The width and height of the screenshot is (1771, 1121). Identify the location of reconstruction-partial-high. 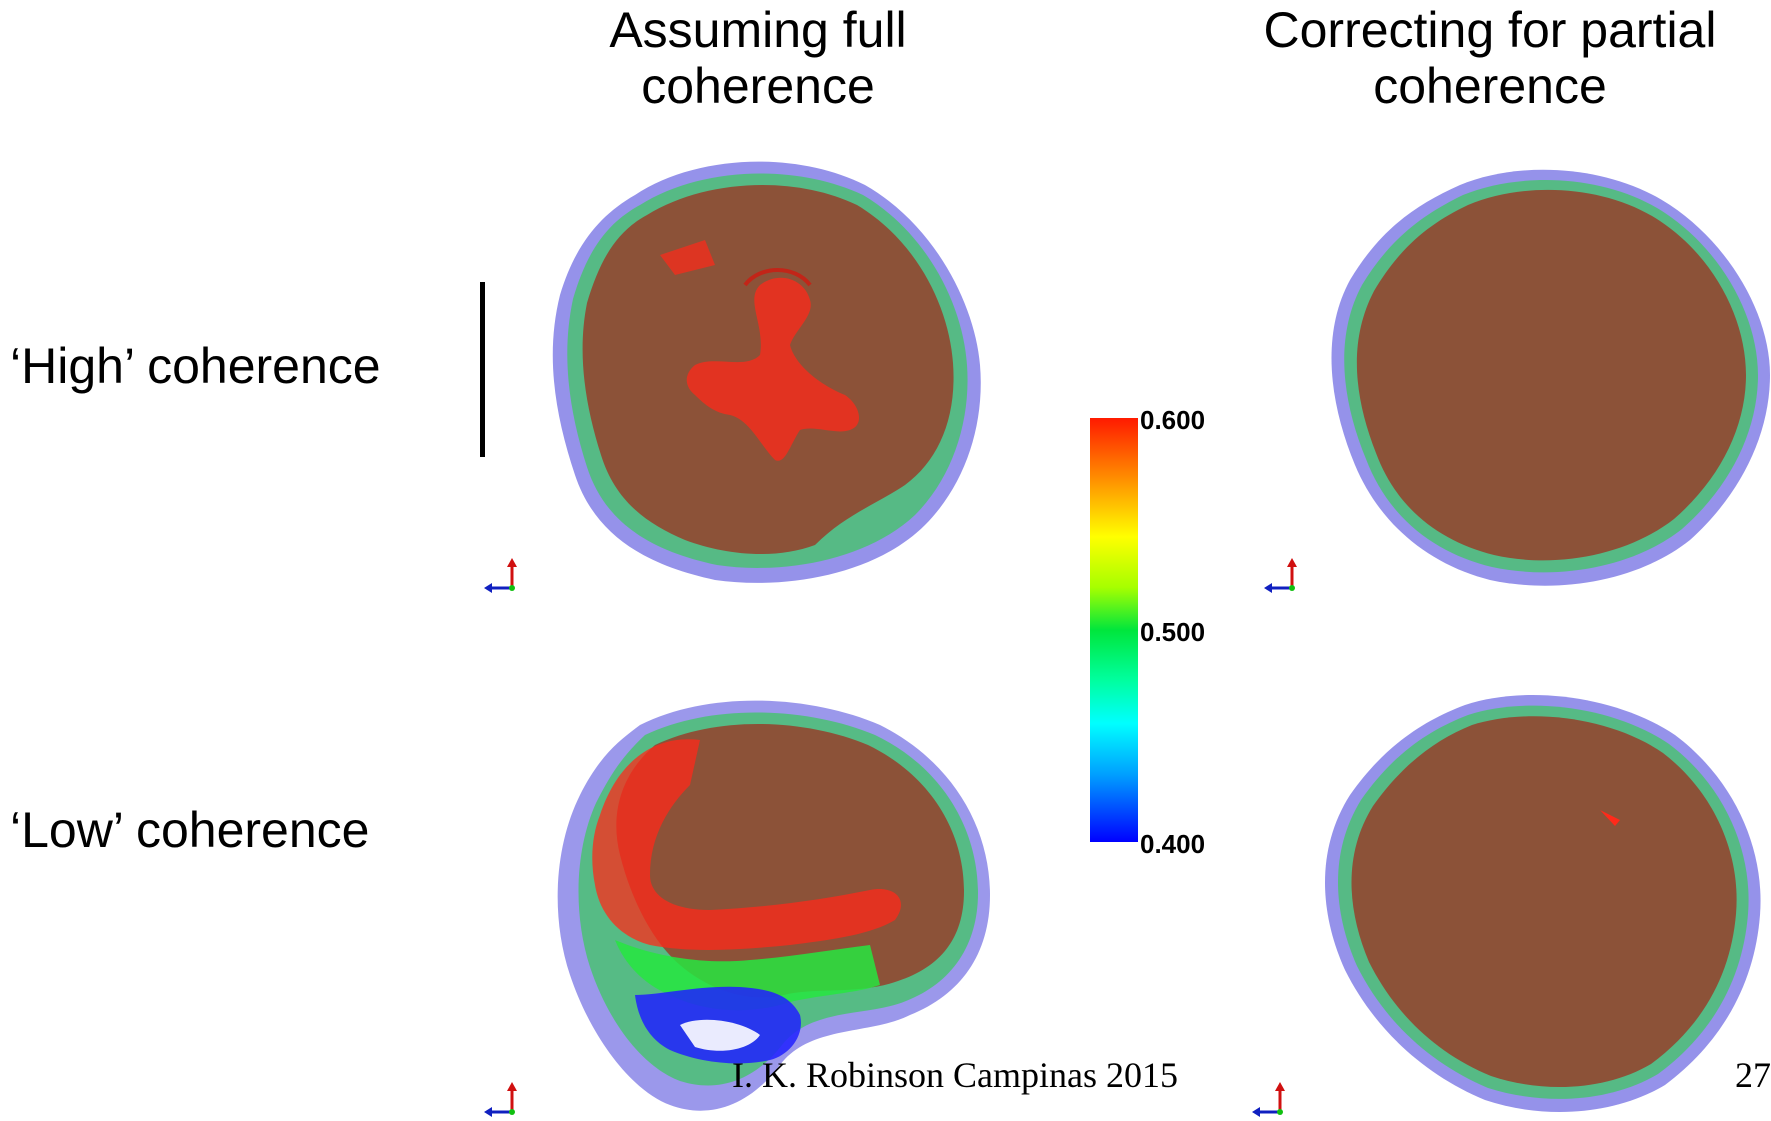
(1550, 377).